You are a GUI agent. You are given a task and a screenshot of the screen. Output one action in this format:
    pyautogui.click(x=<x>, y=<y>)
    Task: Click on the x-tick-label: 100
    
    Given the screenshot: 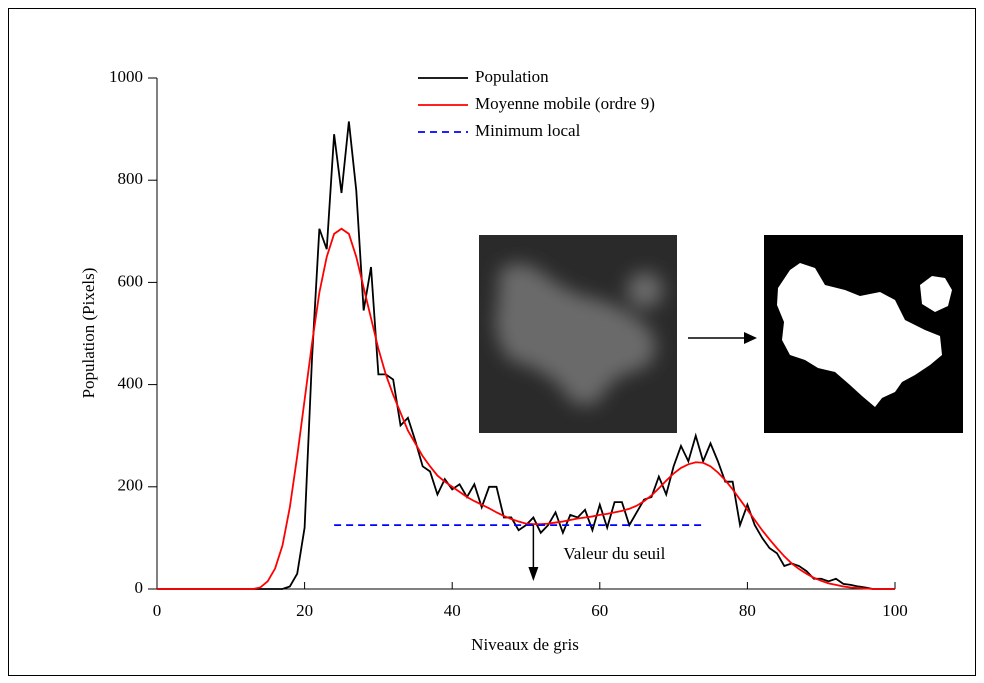 What is the action you would take?
    pyautogui.click(x=895, y=610)
    